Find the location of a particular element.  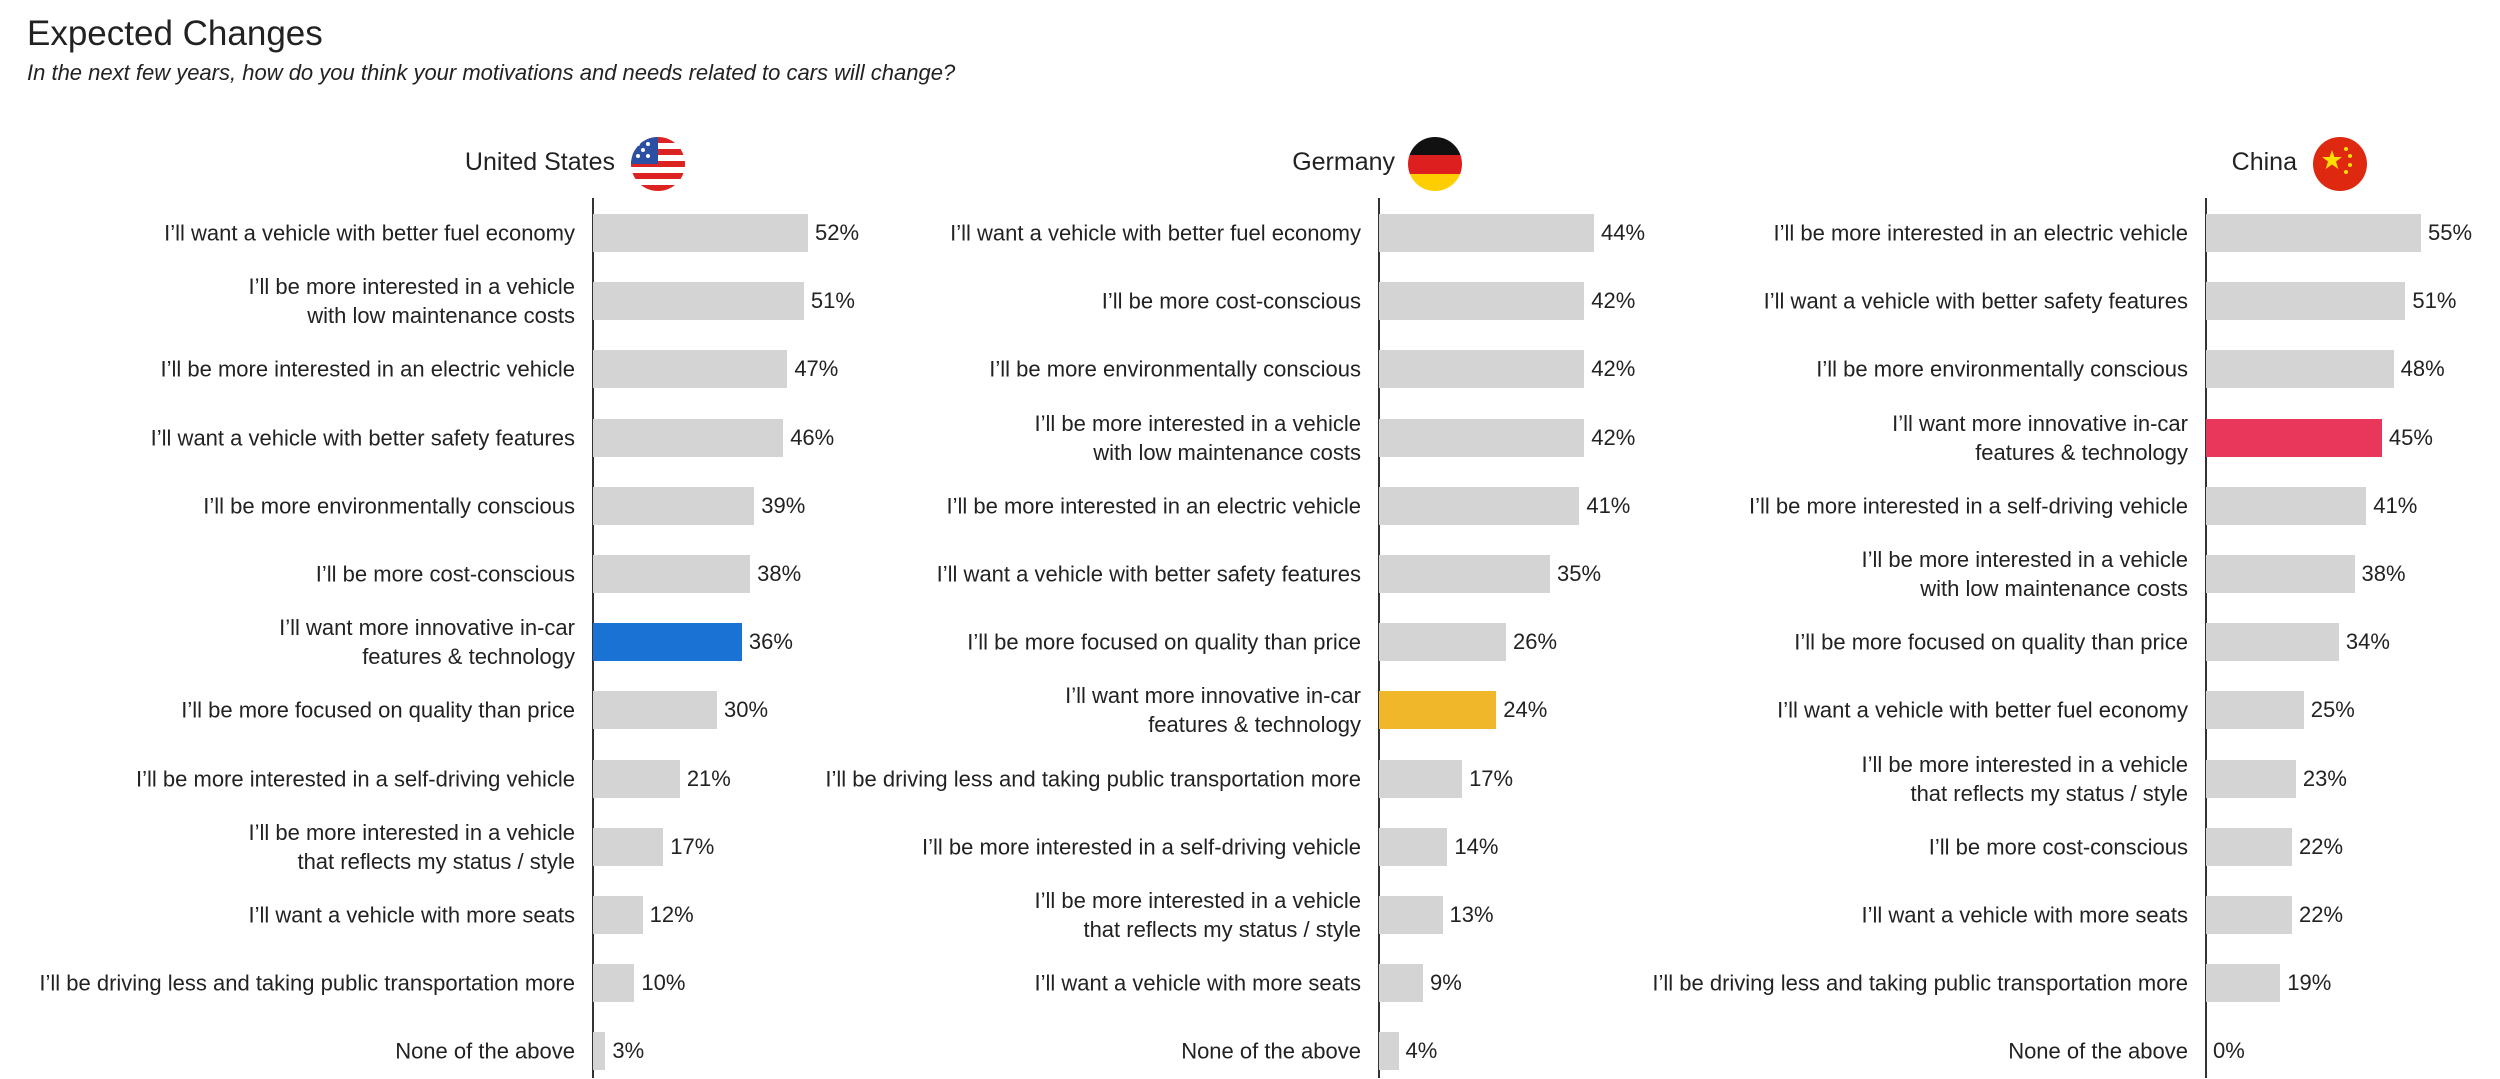

value-label: 41% is located at coordinates (1608, 505).